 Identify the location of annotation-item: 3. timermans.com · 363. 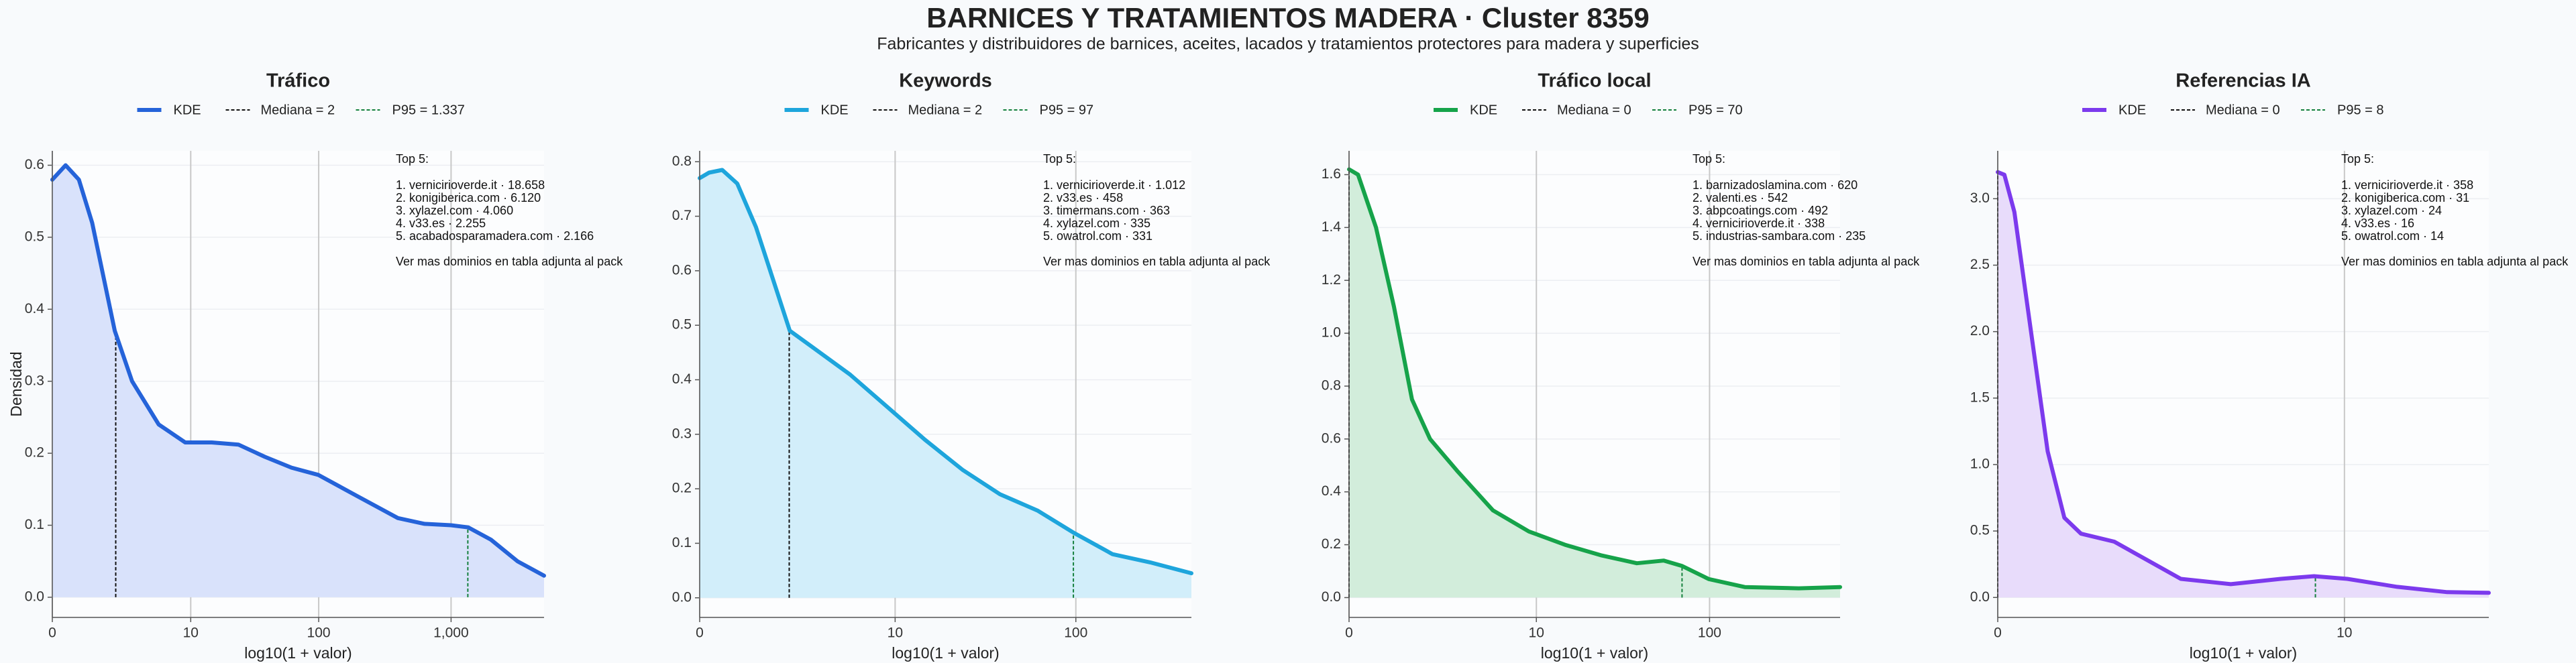
(1106, 210).